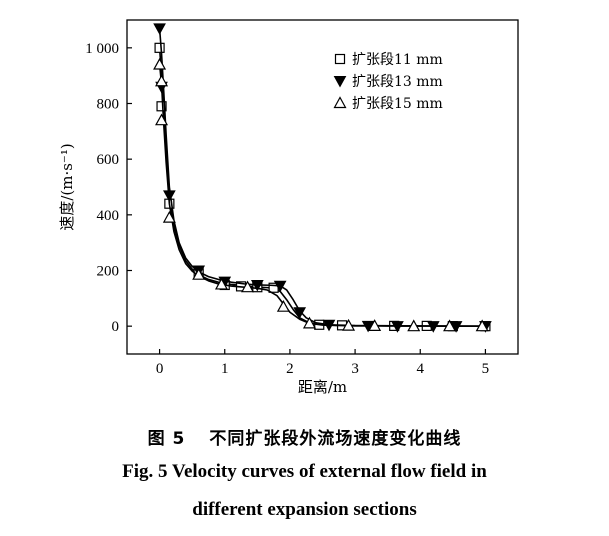 This screenshot has width=609, height=536. Describe the element at coordinates (67, 186) in the screenshot. I see `y-axis-label: 速度/(m·s⁻¹)` at that location.